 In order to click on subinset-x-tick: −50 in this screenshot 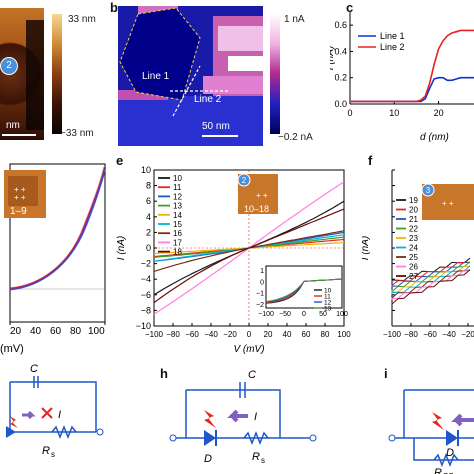, I will do `click(285, 314)`.